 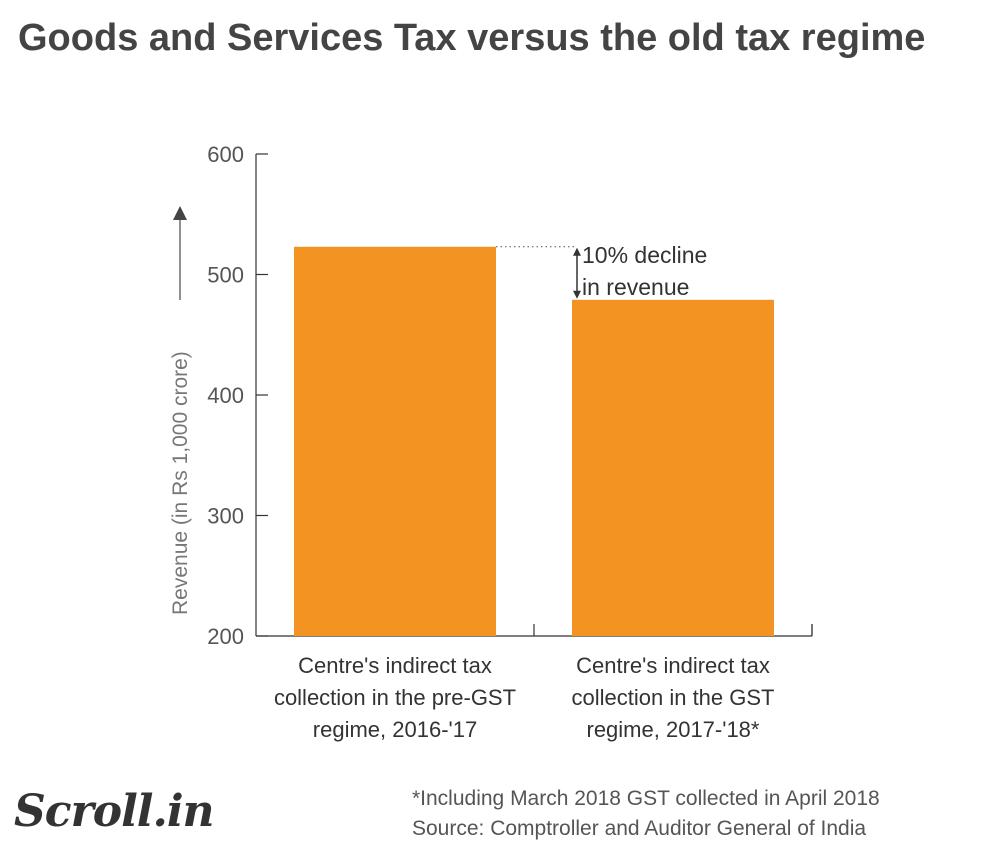 I want to click on y-tick-label: 500, so click(x=225, y=275).